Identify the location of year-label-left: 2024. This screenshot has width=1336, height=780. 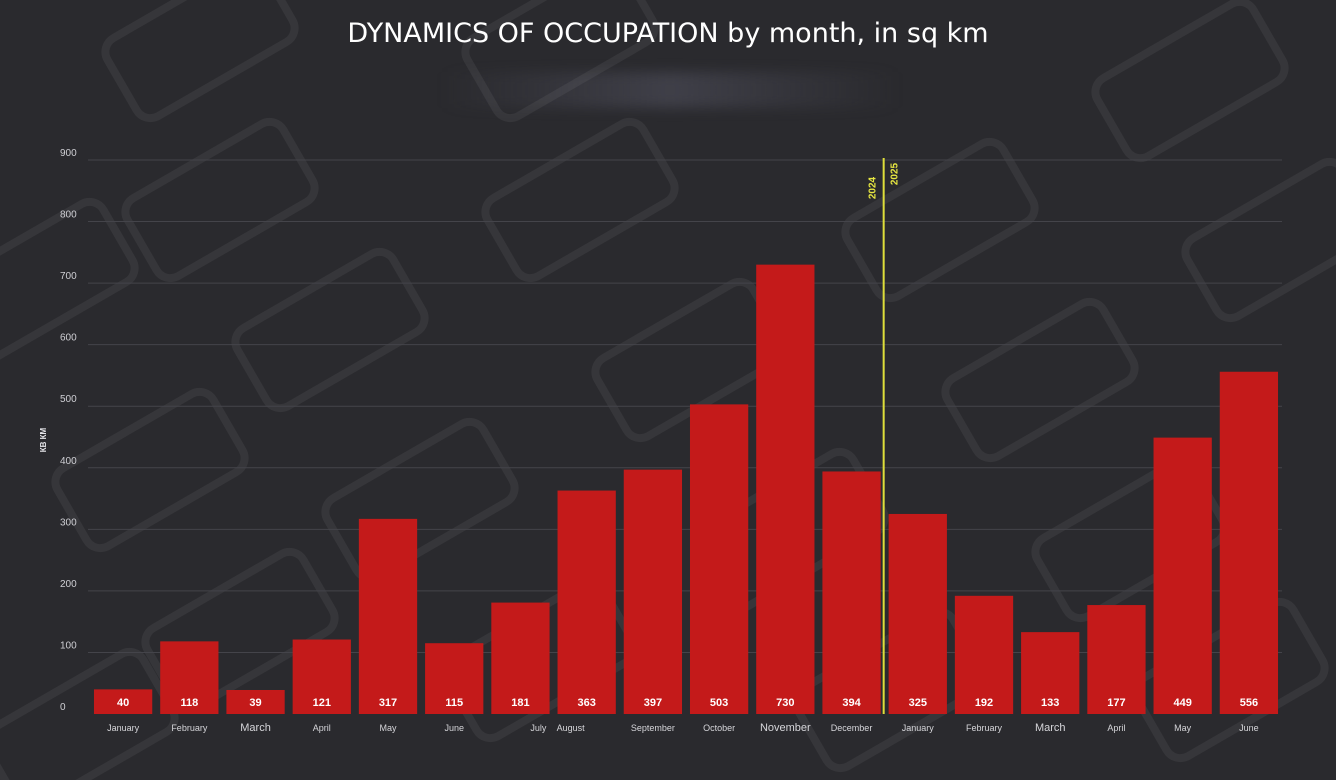
(873, 187).